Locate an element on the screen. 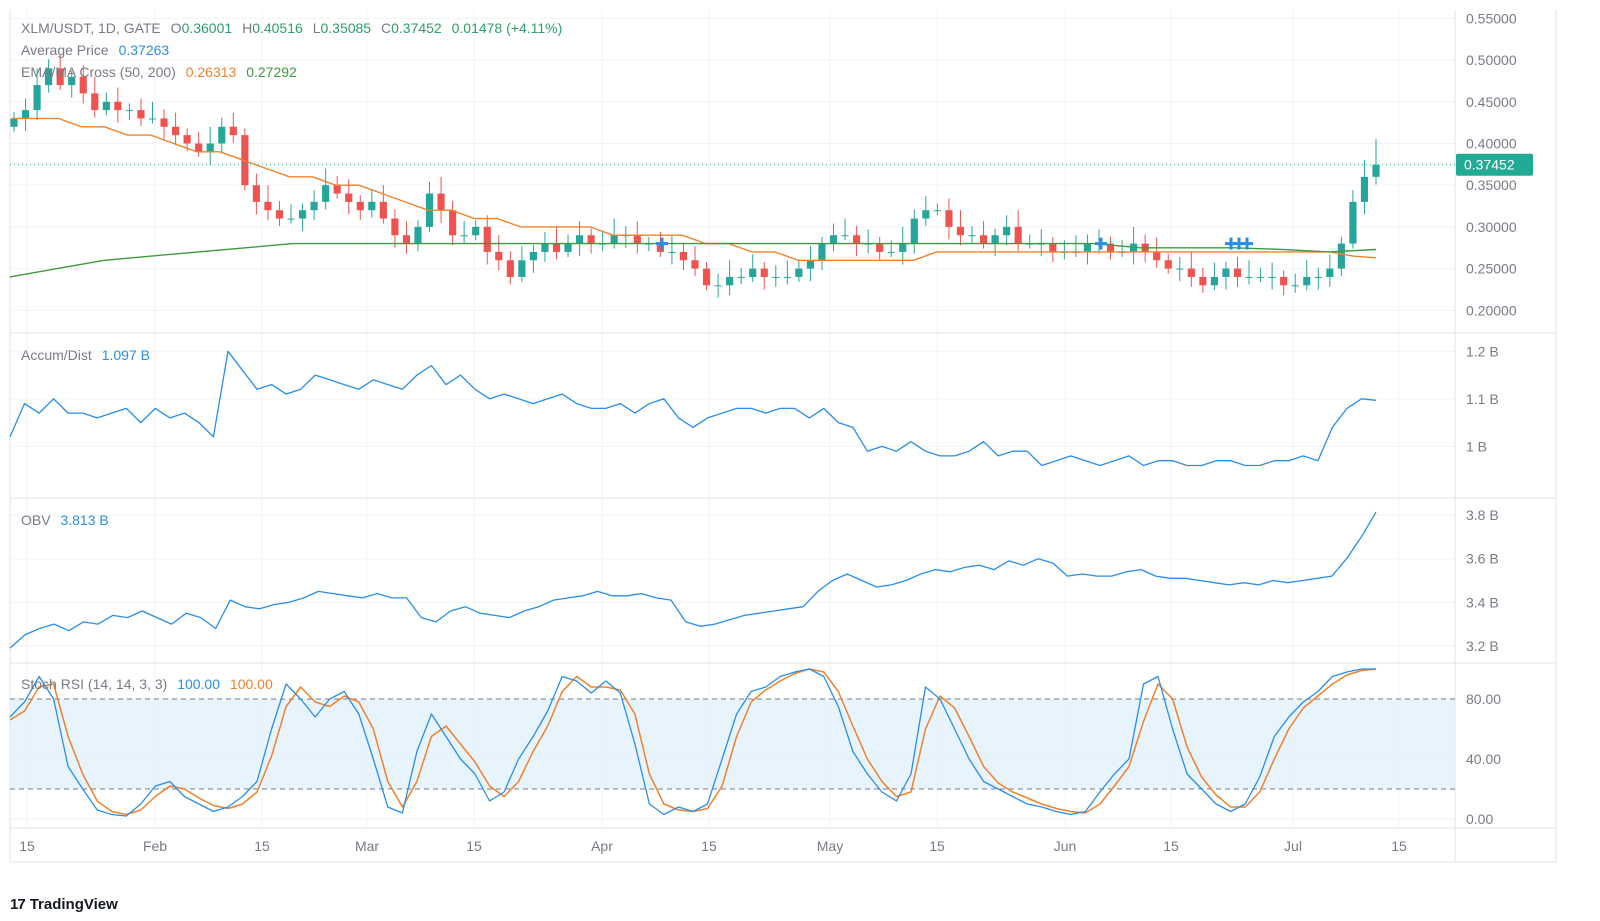 The height and width of the screenshot is (921, 1600). cross-marks is located at coordinates (954, 243).